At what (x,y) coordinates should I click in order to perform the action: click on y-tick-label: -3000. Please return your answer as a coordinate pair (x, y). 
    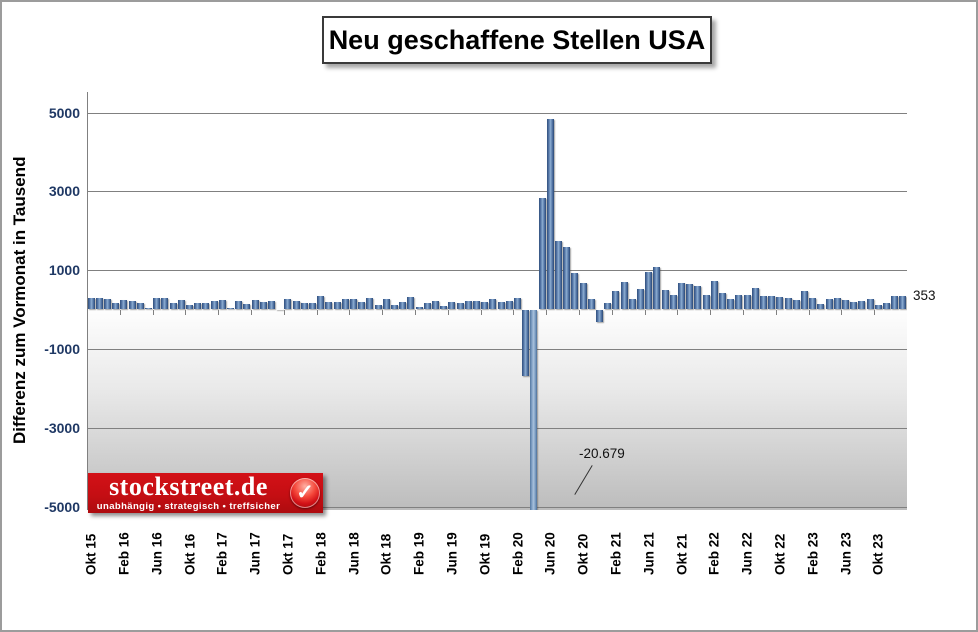
    Looking at the image, I should click on (62, 427).